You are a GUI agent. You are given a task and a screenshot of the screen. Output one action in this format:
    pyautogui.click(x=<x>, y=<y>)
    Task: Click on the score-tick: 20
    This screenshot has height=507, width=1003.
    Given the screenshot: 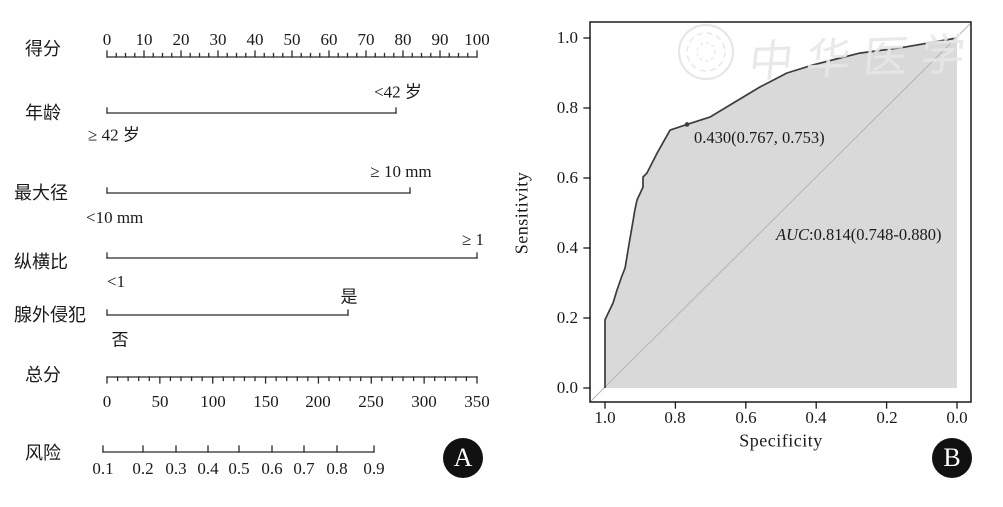 What is the action you would take?
    pyautogui.click(x=181, y=39)
    